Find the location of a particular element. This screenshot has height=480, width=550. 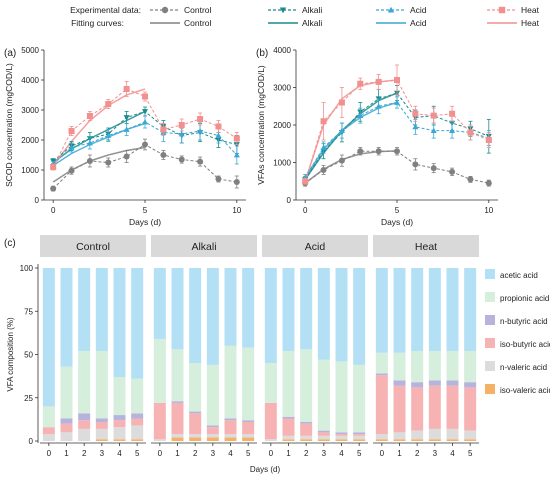

legend-fit-label: Control is located at coordinates (198, 23).